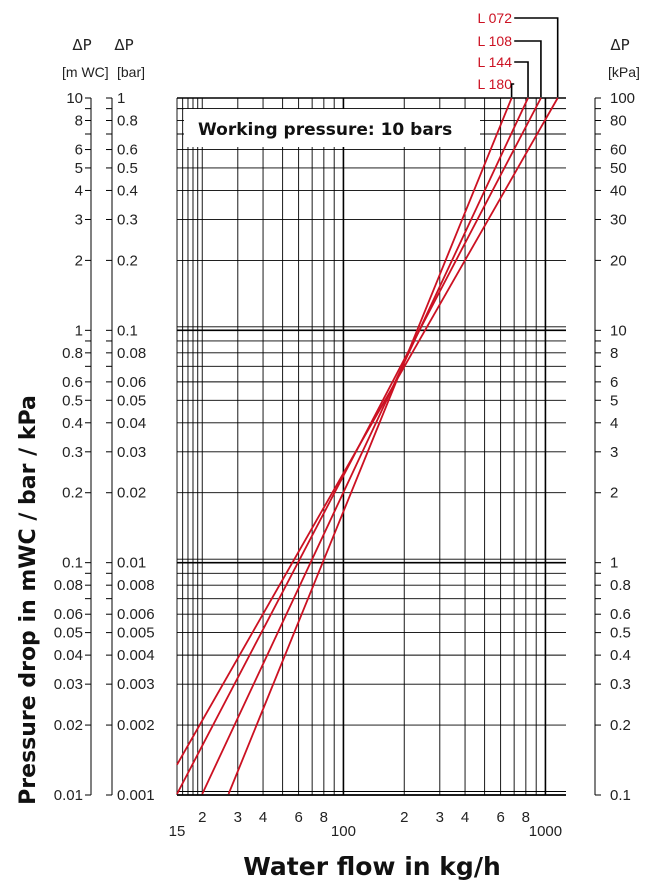 This screenshot has width=646, height=890. I want to click on y-axis-header-unit-mwc: [m WC], so click(85, 72).